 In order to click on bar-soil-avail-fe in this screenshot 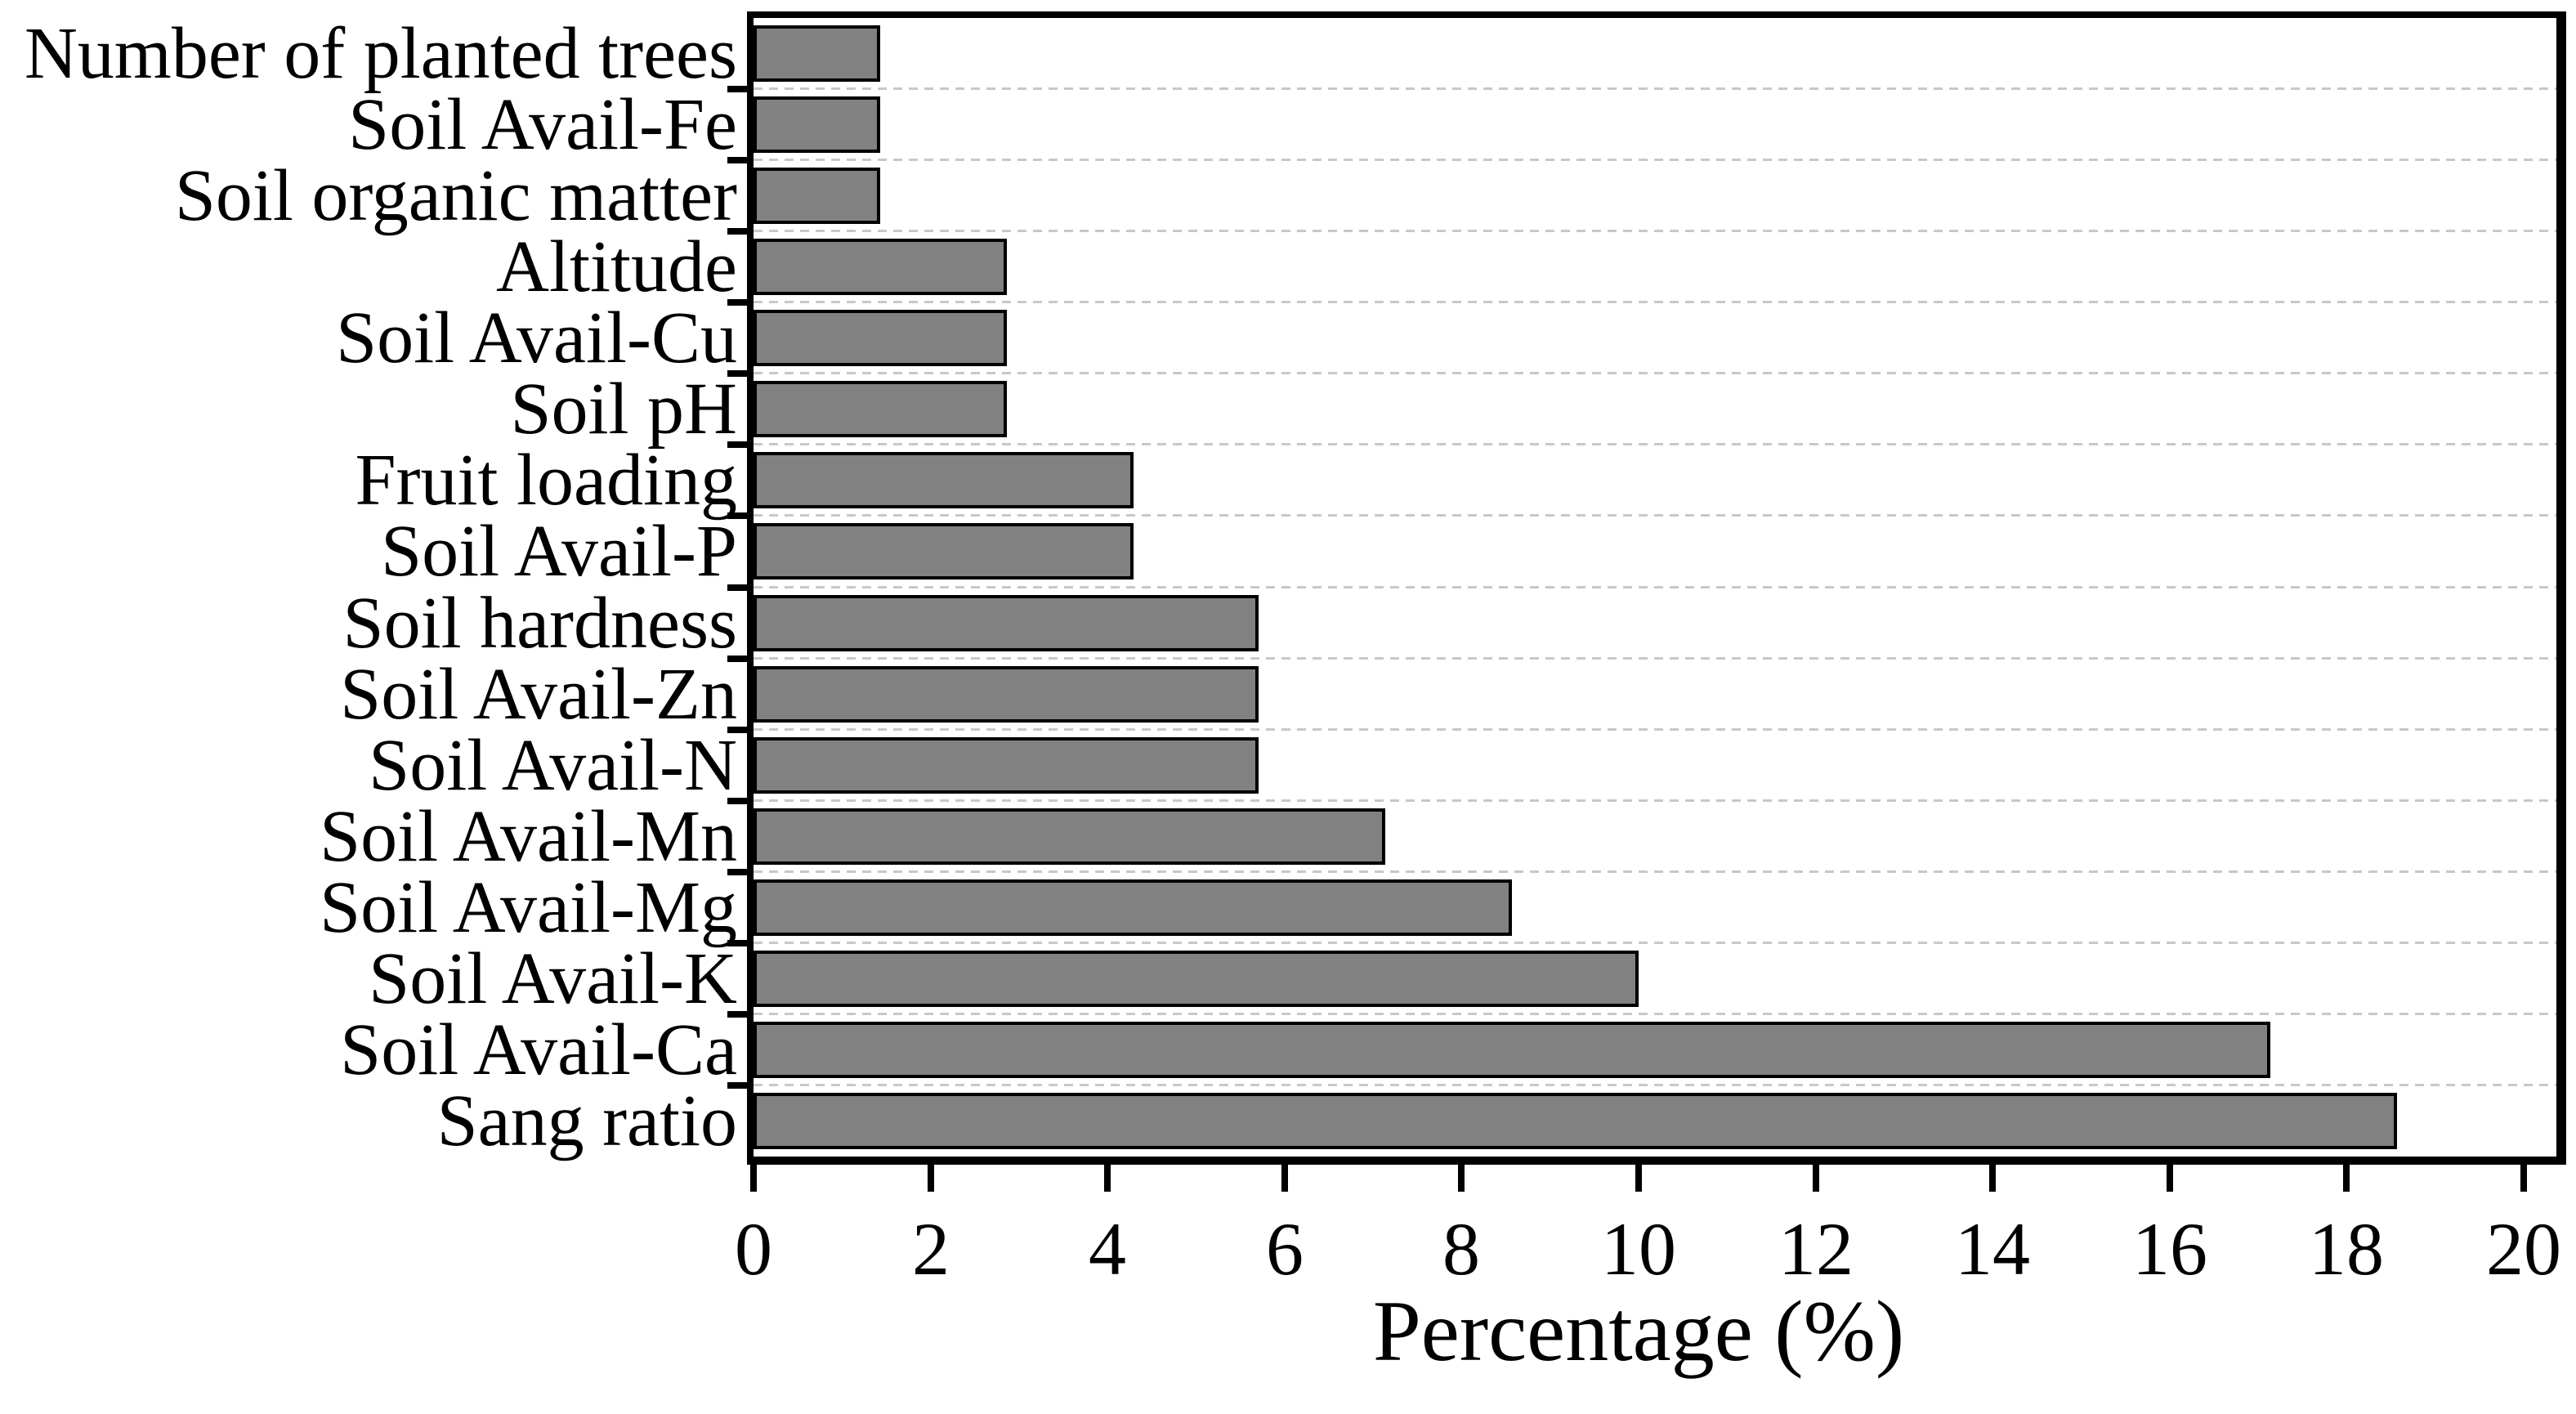, I will do `click(817, 124)`.